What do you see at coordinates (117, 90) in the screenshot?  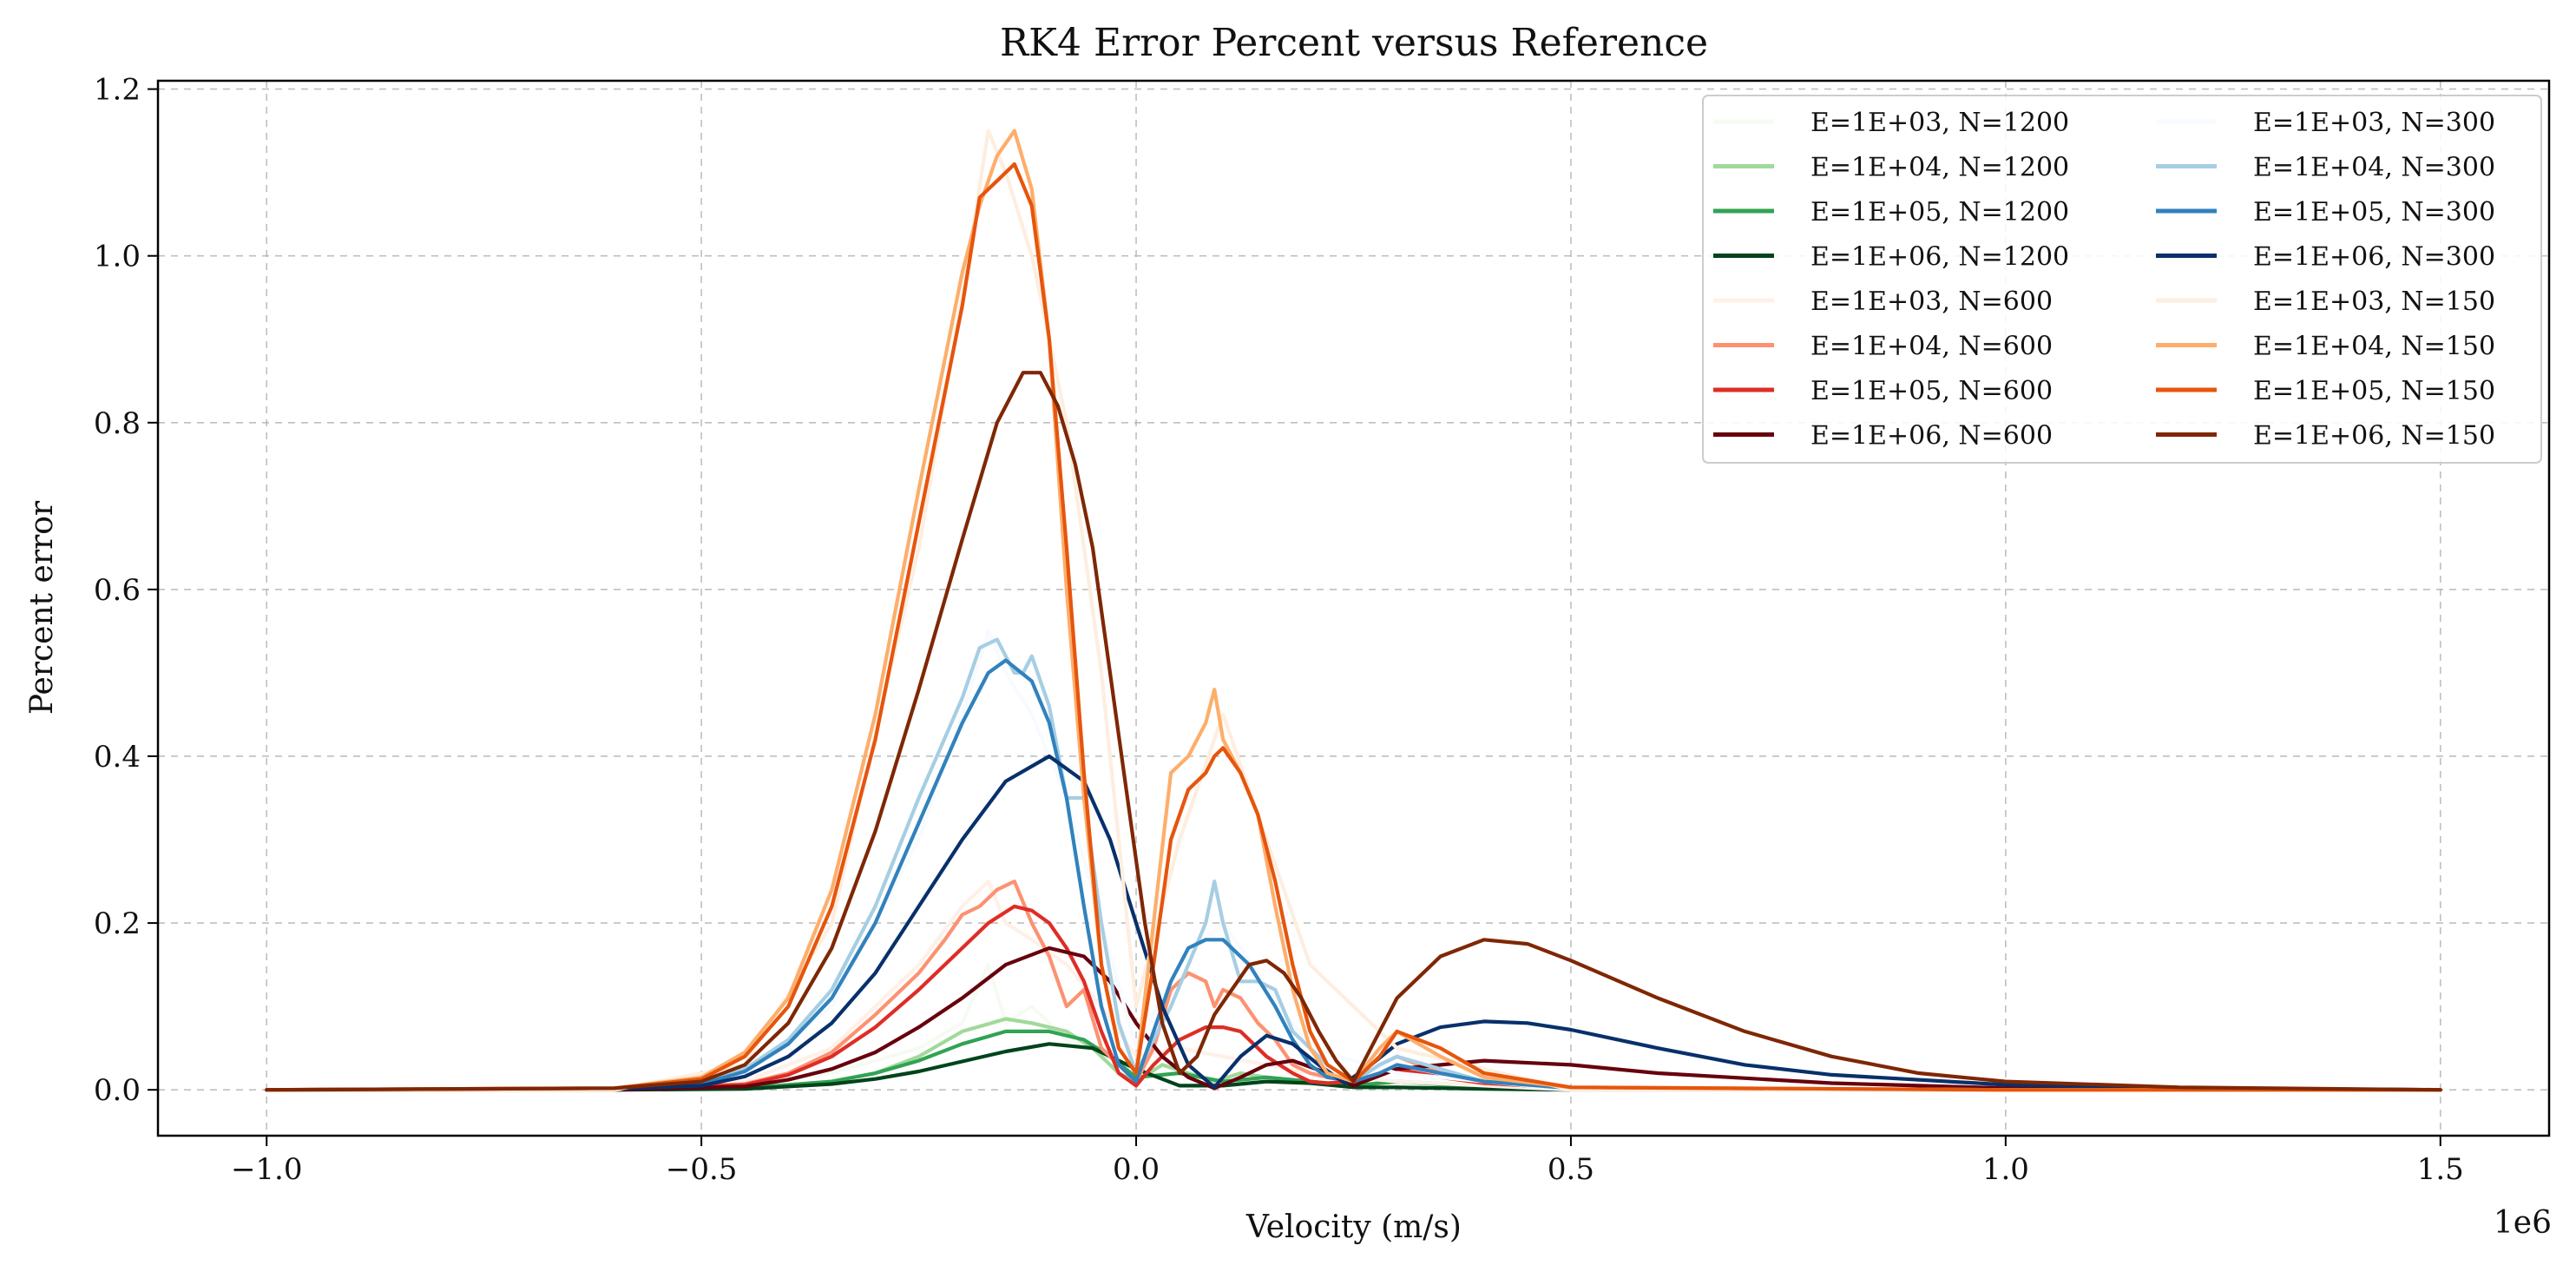 I see `y-tick-label: 1.2` at bounding box center [117, 90].